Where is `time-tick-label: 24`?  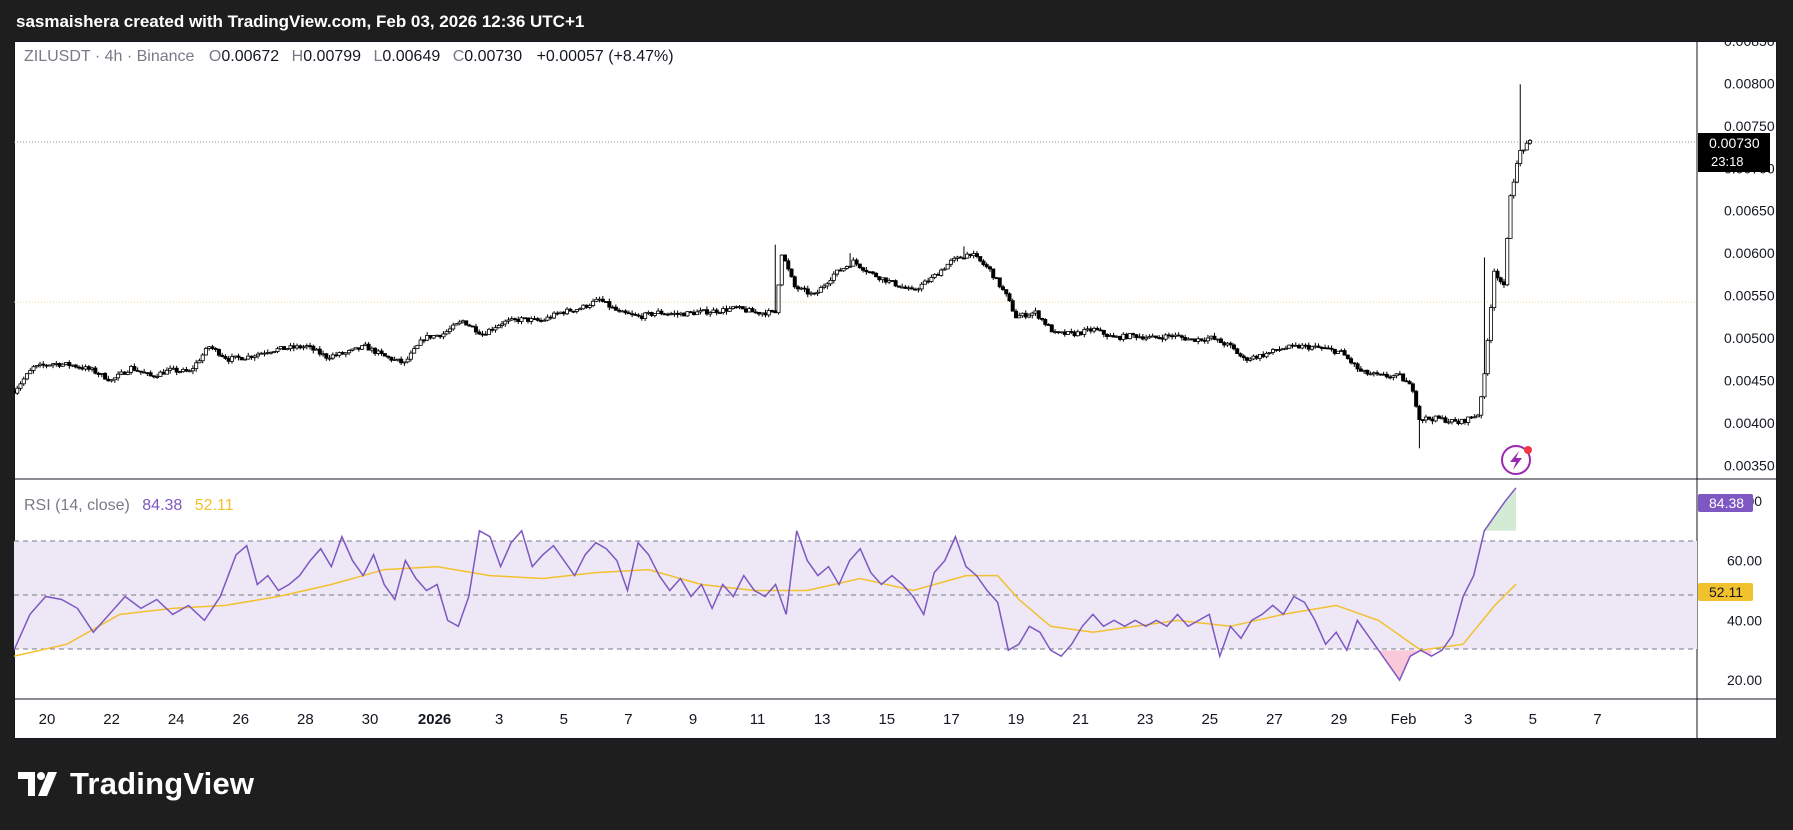
time-tick-label: 24 is located at coordinates (176, 719).